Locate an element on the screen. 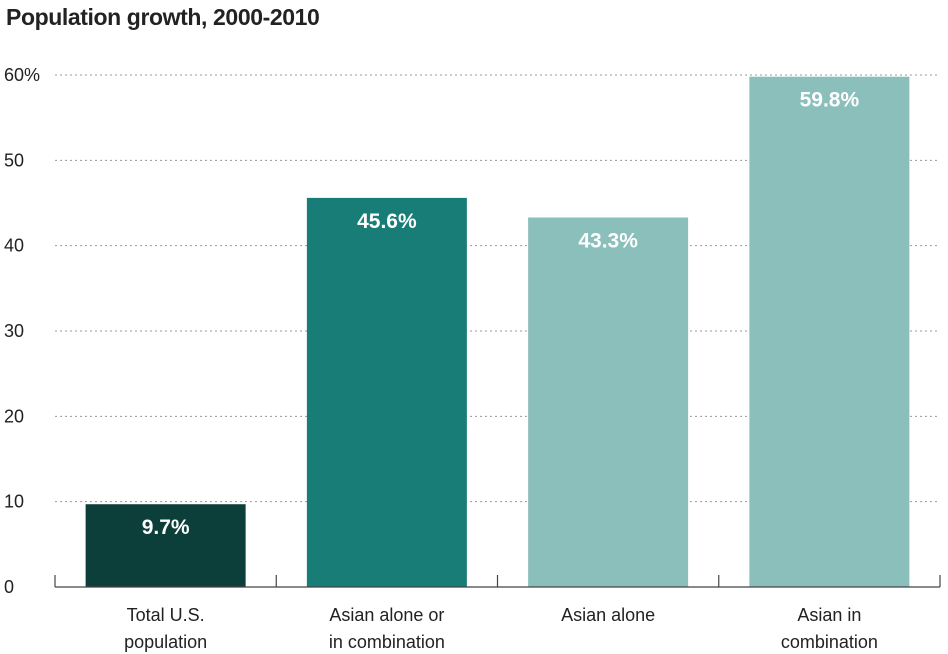 The height and width of the screenshot is (654, 948). y-tick-label: 50 is located at coordinates (14, 160).